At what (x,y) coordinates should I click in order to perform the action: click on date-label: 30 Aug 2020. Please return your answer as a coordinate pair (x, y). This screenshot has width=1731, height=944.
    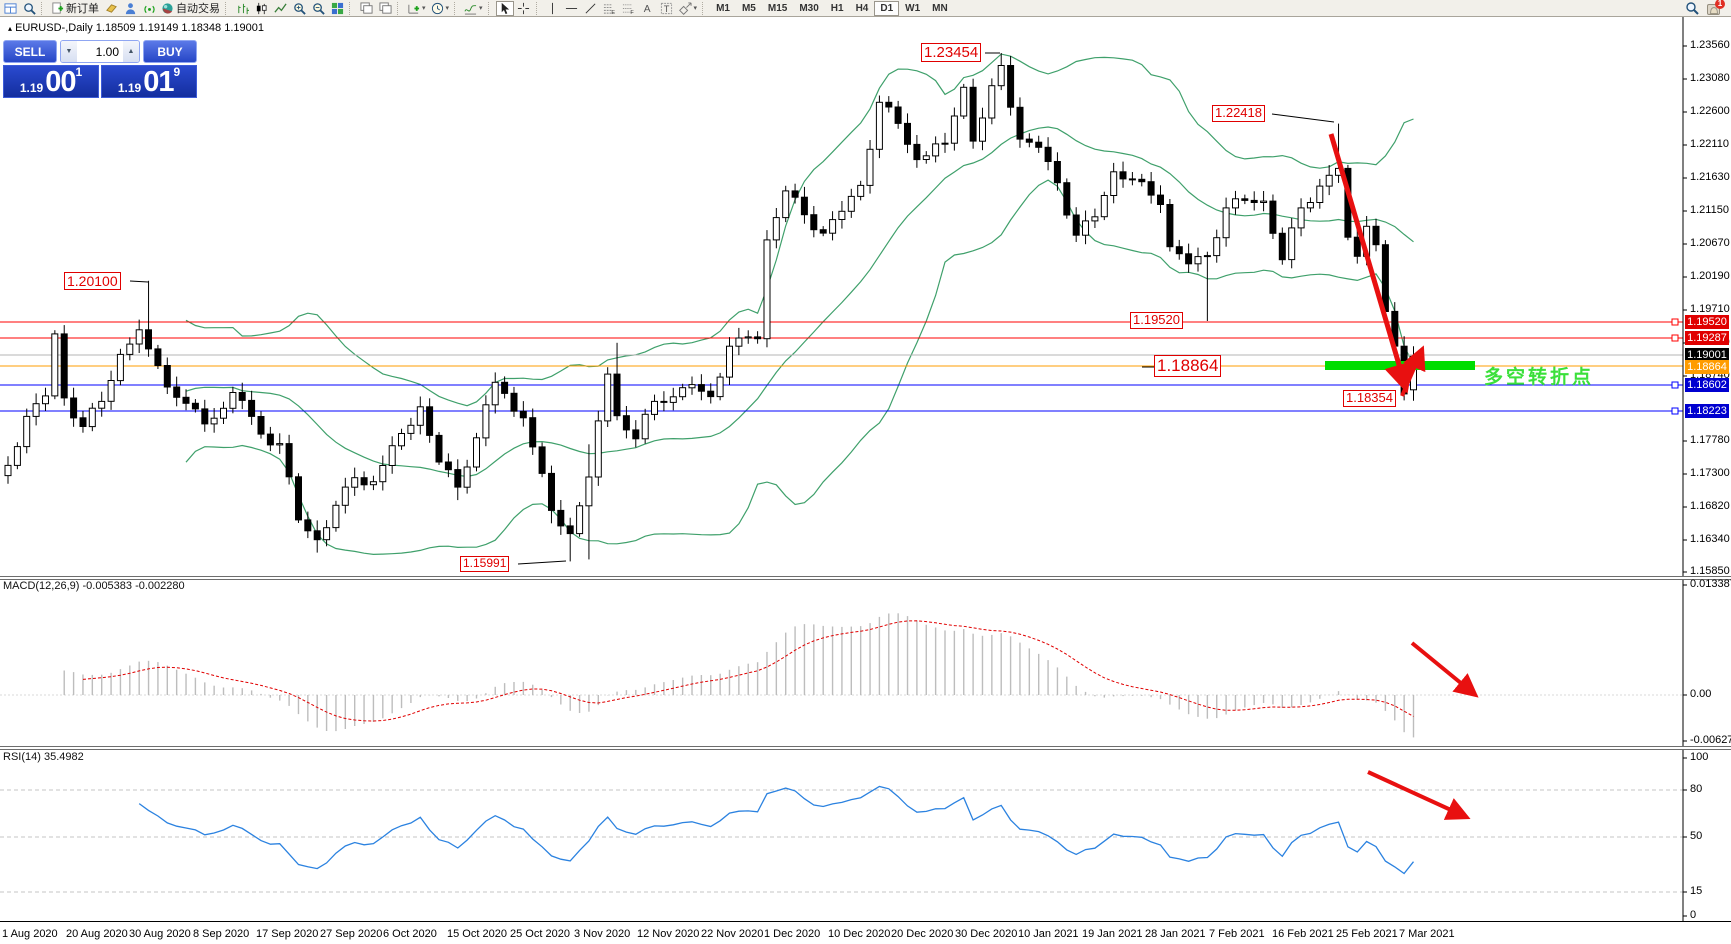
    Looking at the image, I should click on (160, 934).